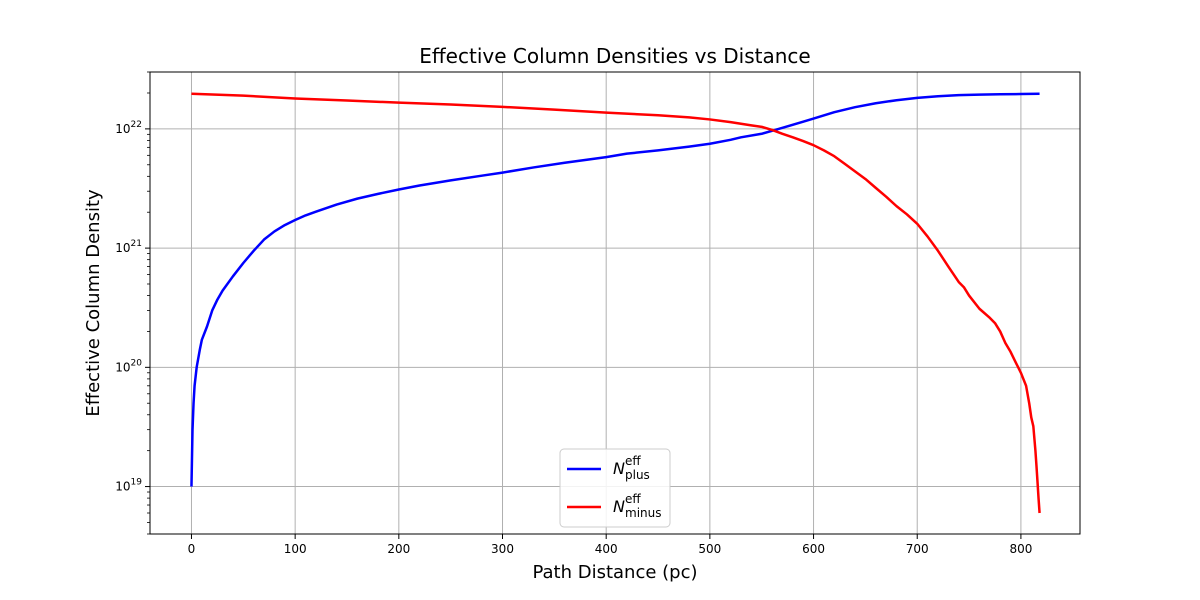 Image resolution: width=1200 pixels, height=600 pixels. I want to click on x-tick-label: 600, so click(813, 549).